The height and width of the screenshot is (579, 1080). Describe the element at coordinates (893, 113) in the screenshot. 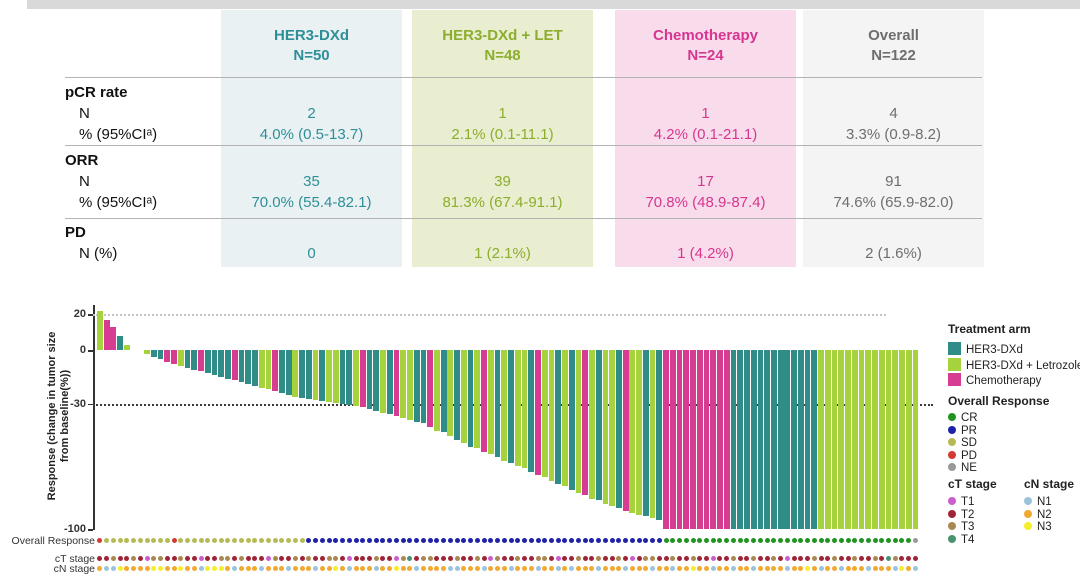

I see `cell-value: 4` at that location.